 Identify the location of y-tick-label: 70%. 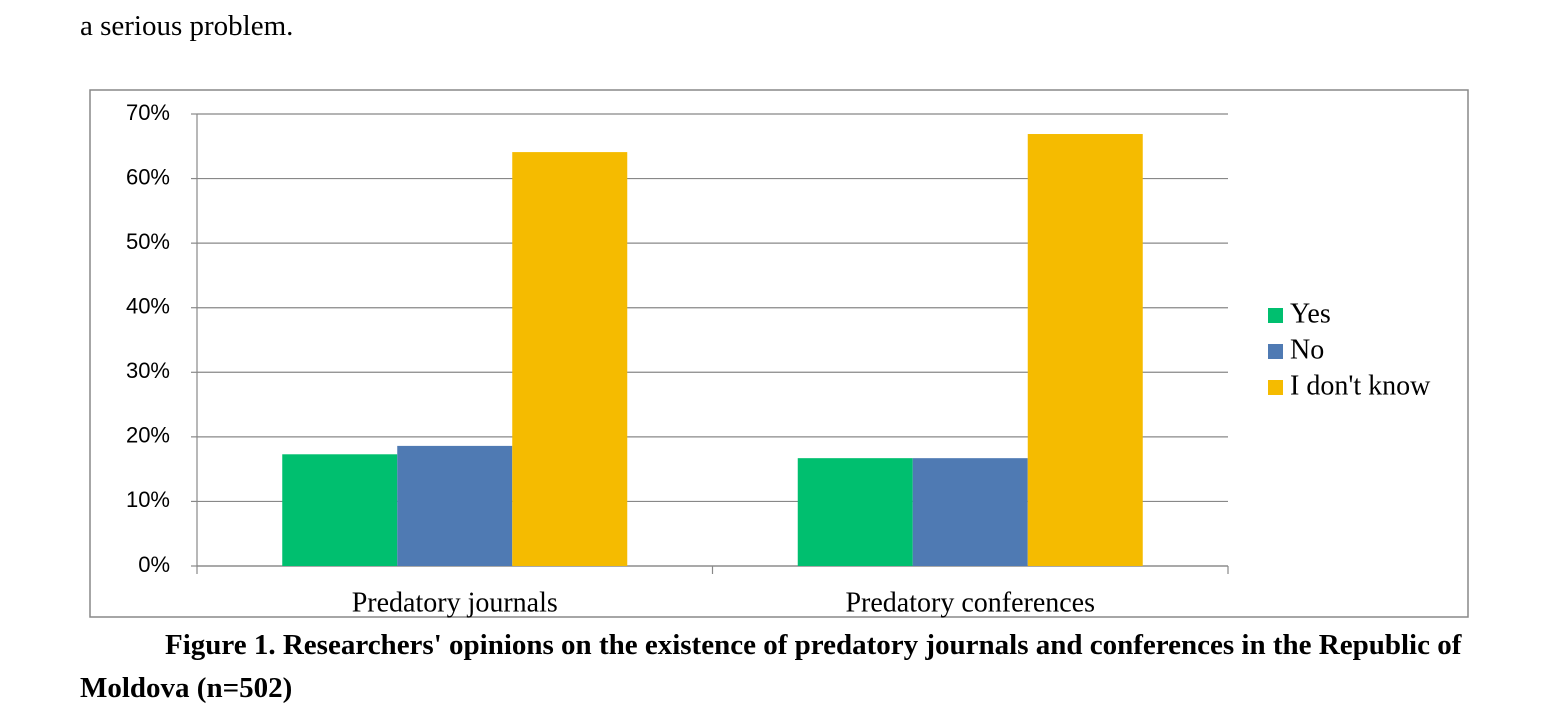
(148, 112).